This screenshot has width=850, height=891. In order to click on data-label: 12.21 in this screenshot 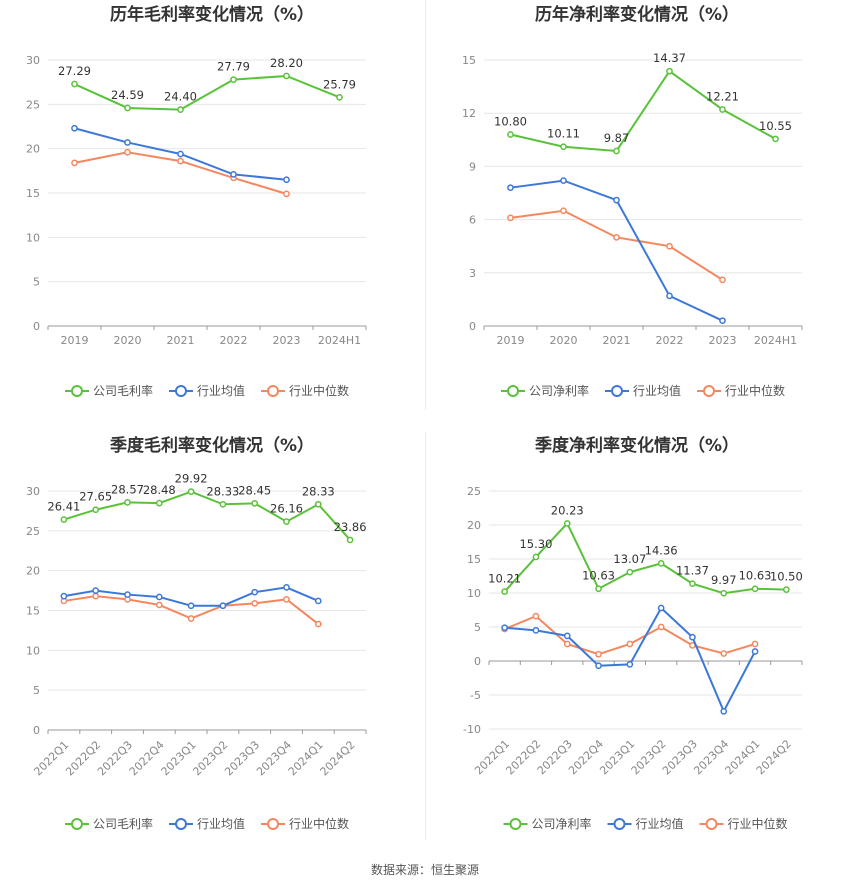, I will do `click(722, 96)`.